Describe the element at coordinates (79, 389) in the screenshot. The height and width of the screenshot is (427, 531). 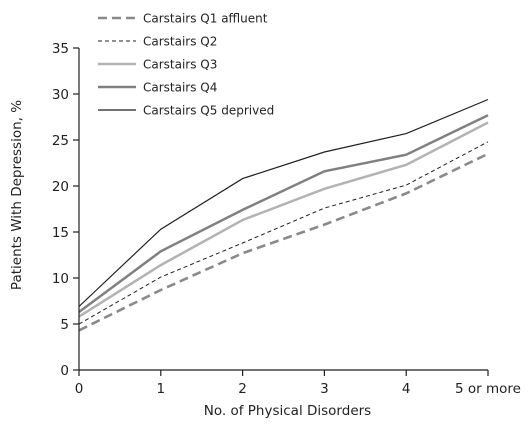
I see `x-tick-label: 0` at that location.